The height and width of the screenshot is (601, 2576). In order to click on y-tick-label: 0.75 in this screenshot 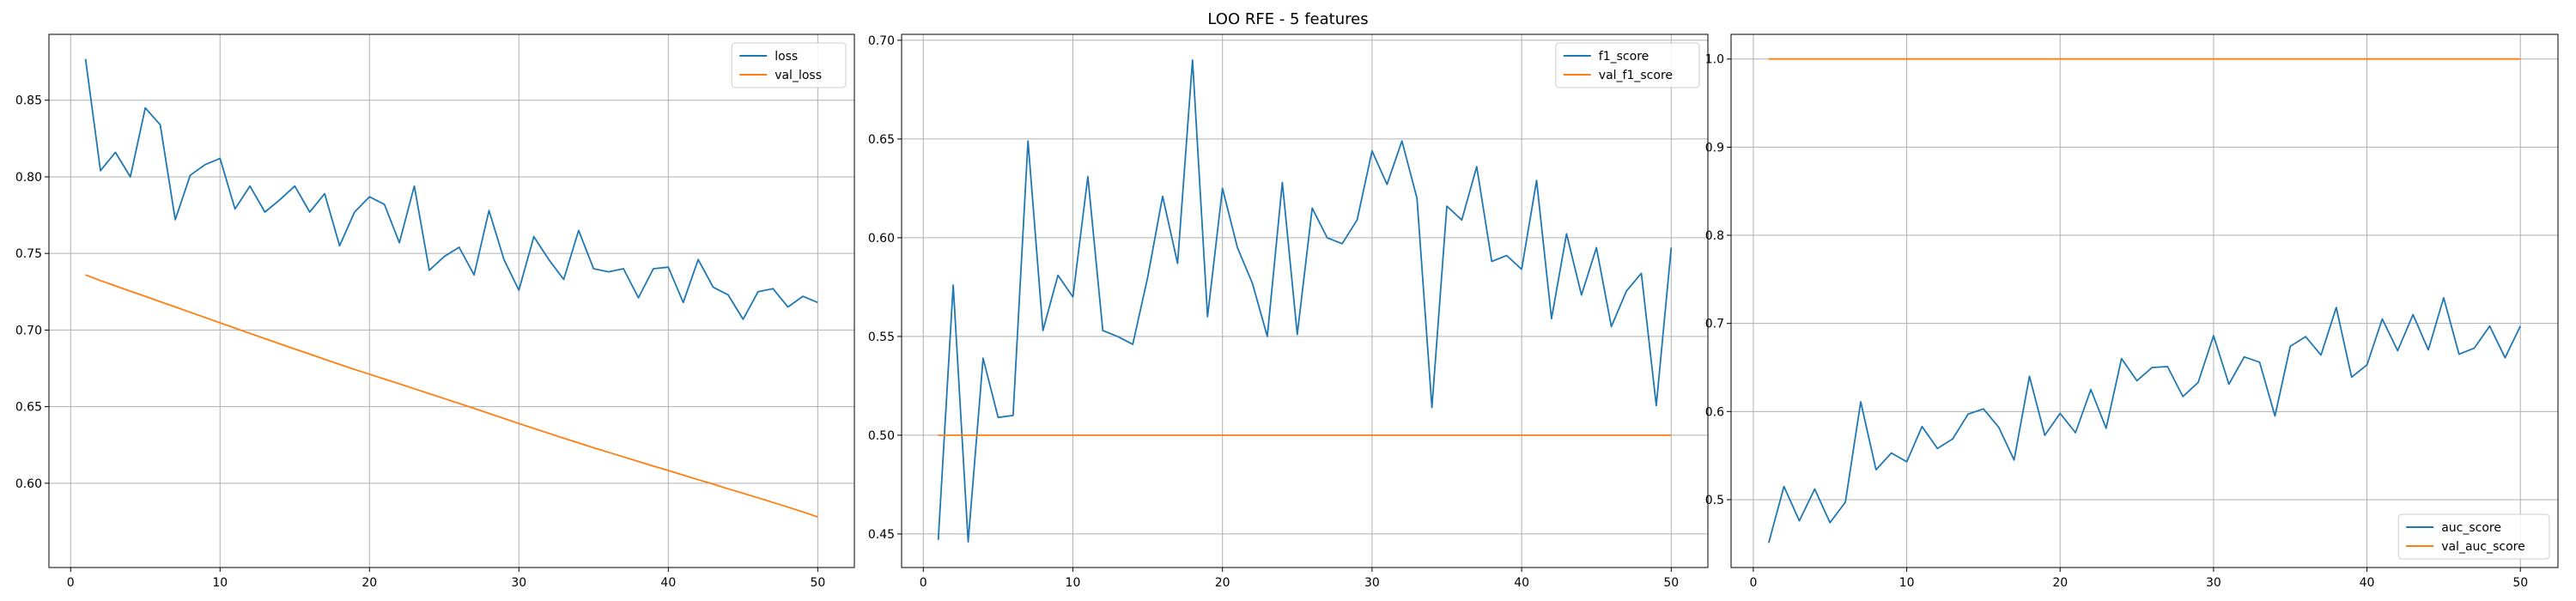, I will do `click(28, 254)`.